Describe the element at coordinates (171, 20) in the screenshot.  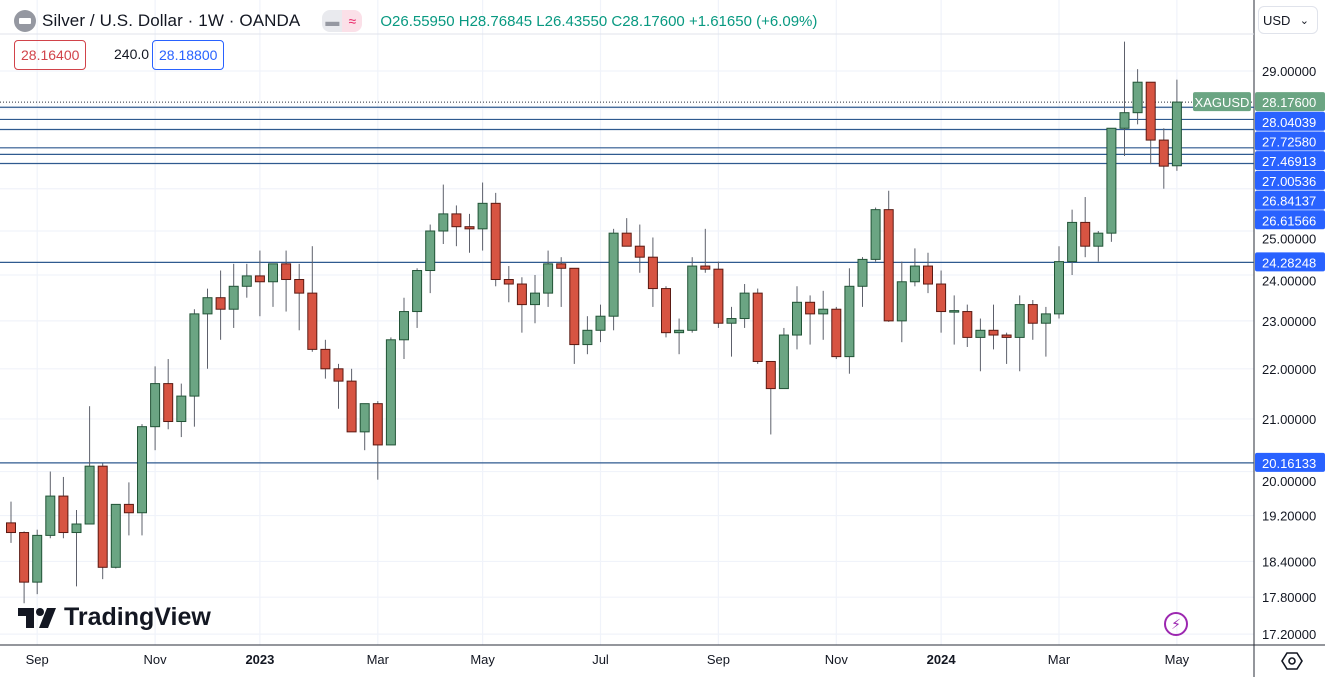
I see `symbol-title: Silver / U.S. Dollar · 1W · OANDA` at that location.